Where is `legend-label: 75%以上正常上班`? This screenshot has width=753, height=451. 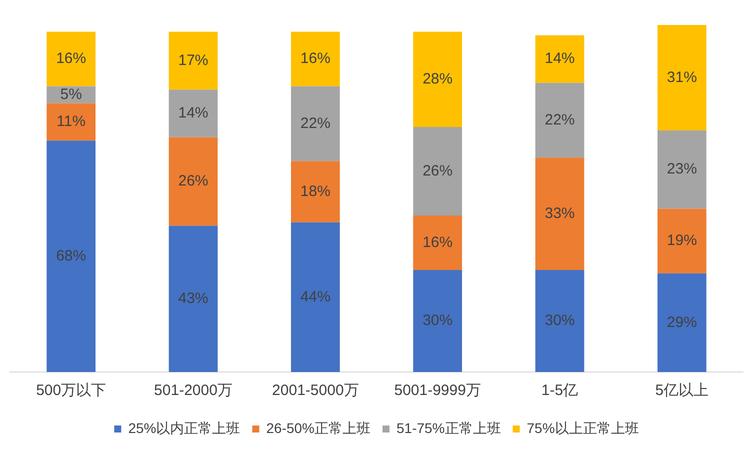 legend-label: 75%以上正常上班 is located at coordinates (582, 428).